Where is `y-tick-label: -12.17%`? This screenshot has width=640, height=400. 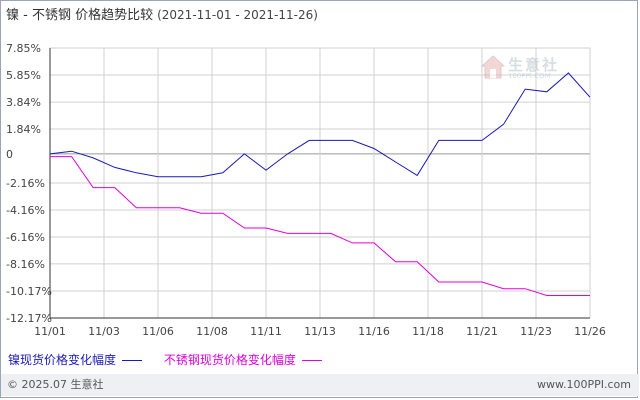 y-tick-label: -12.17% is located at coordinates (29, 318).